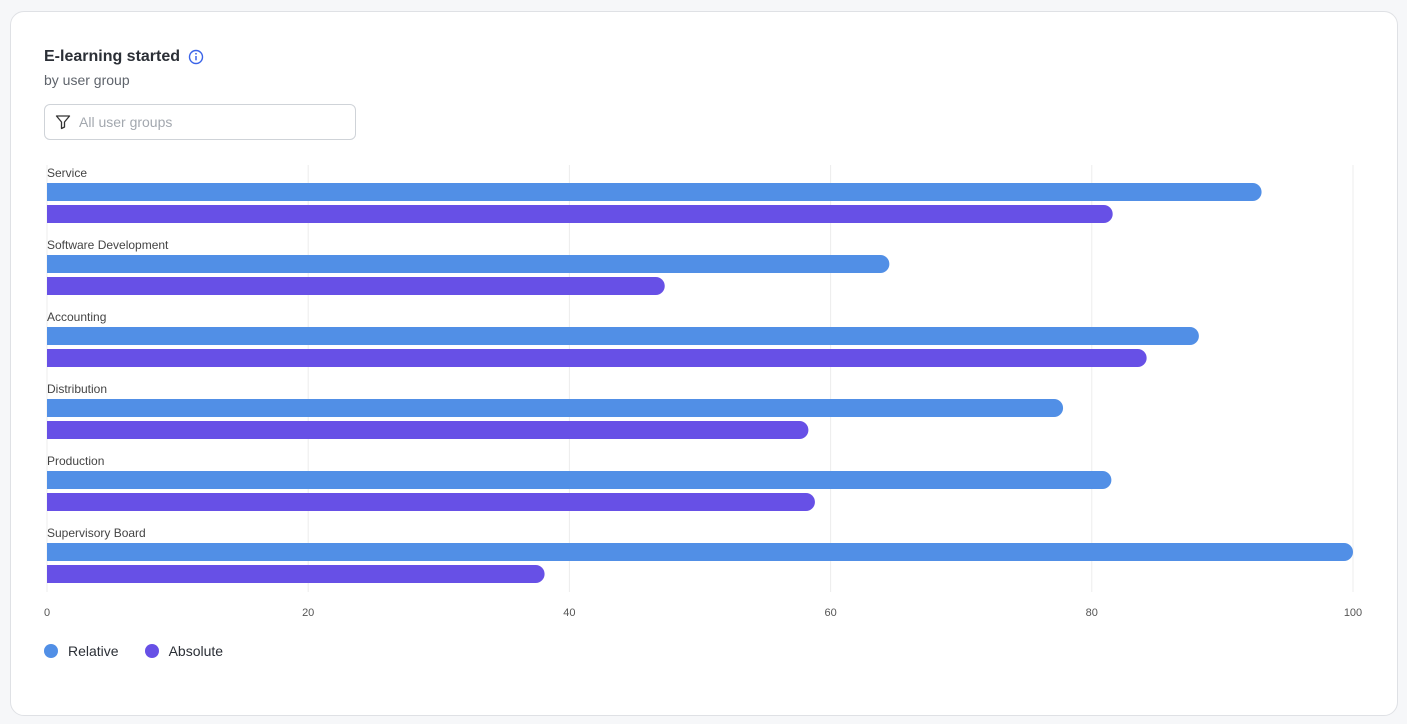 The height and width of the screenshot is (724, 1407). I want to click on legend-swatch-absolute, so click(151, 651).